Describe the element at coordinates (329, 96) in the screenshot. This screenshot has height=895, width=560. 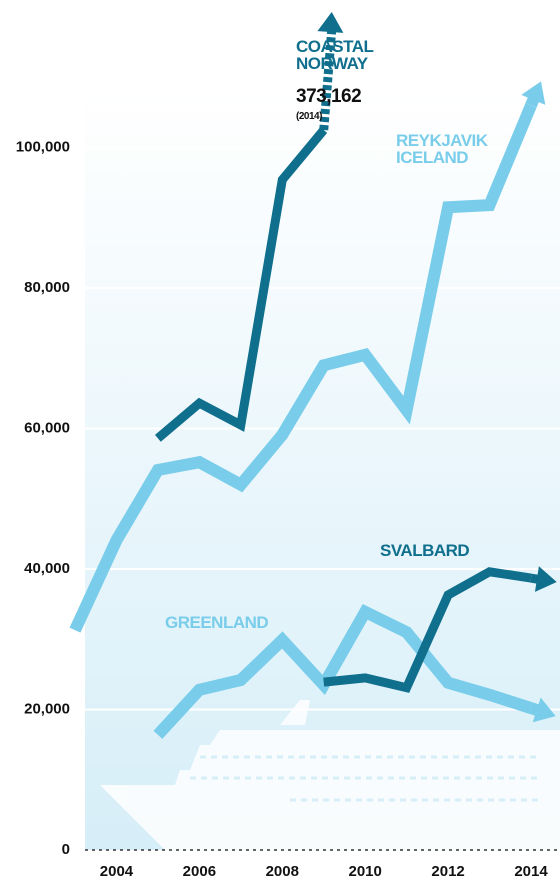
I see `annotation: 373,162` at that location.